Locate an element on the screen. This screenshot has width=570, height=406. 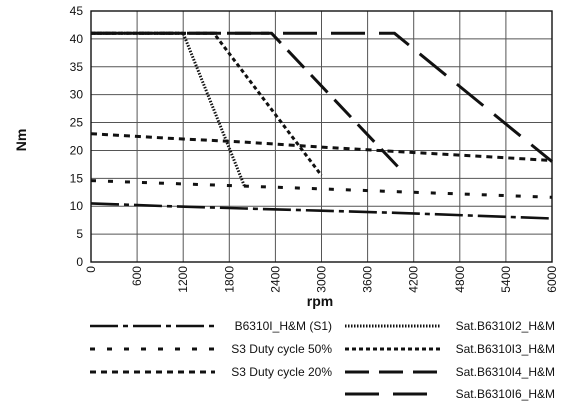
y-tick-label-1: 5 is located at coordinates (79, 234).